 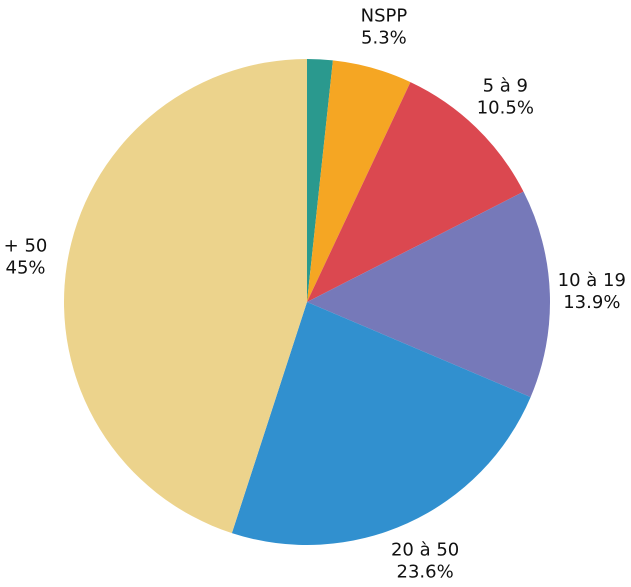 I want to click on slice-value-label: 10.5%, so click(x=505, y=107).